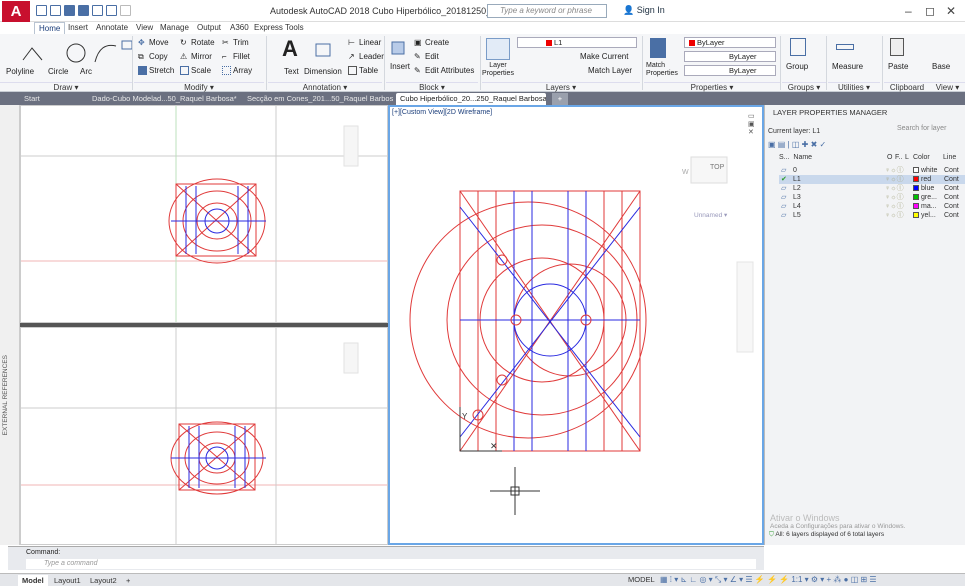 The height and width of the screenshot is (586, 965). Describe the element at coordinates (103, 580) in the screenshot. I see `tab-layout2: Layout2` at that location.